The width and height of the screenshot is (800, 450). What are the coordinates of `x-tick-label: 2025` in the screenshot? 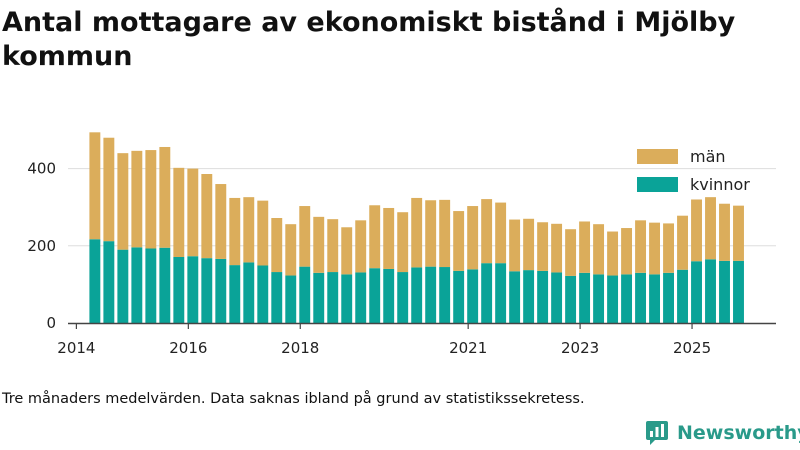 It's located at (692, 348).